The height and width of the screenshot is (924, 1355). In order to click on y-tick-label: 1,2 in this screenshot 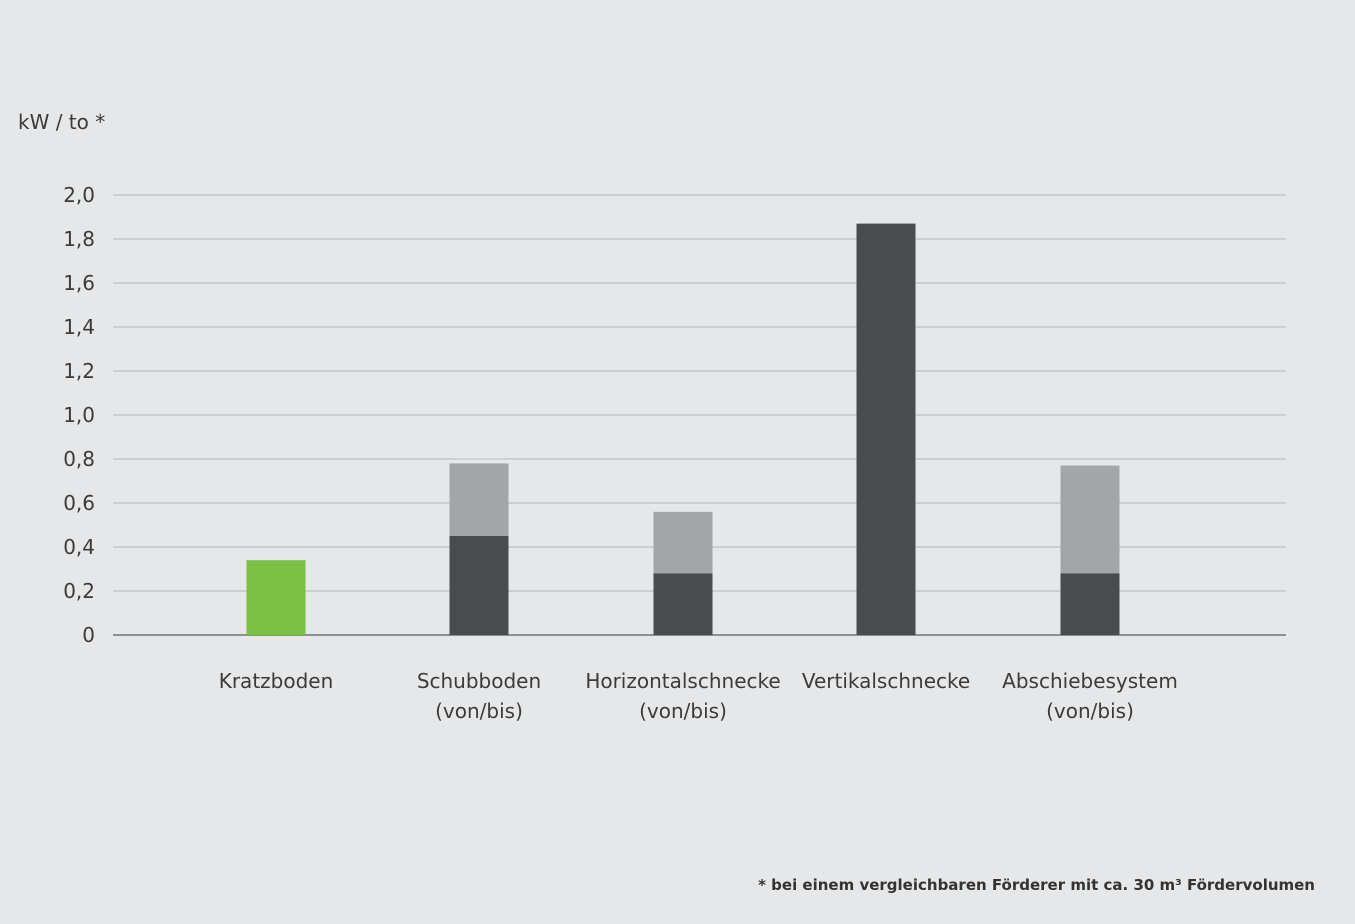, I will do `click(79, 371)`.